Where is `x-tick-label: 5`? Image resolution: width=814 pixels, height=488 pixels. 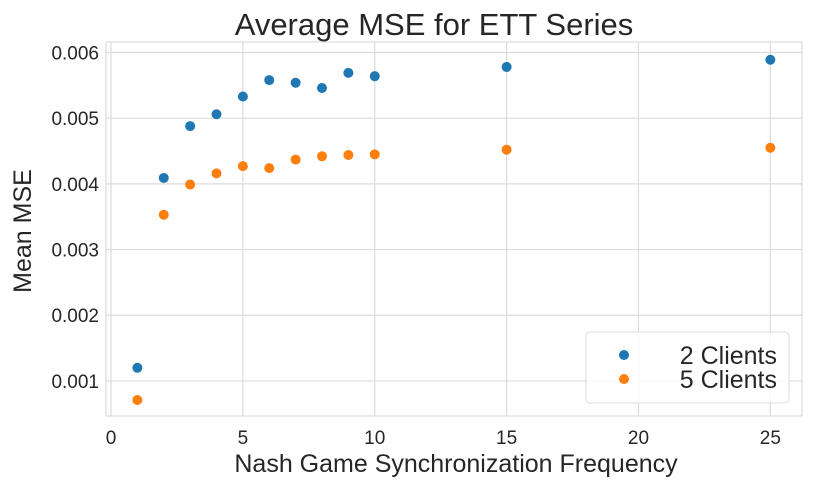 x-tick-label: 5 is located at coordinates (243, 438).